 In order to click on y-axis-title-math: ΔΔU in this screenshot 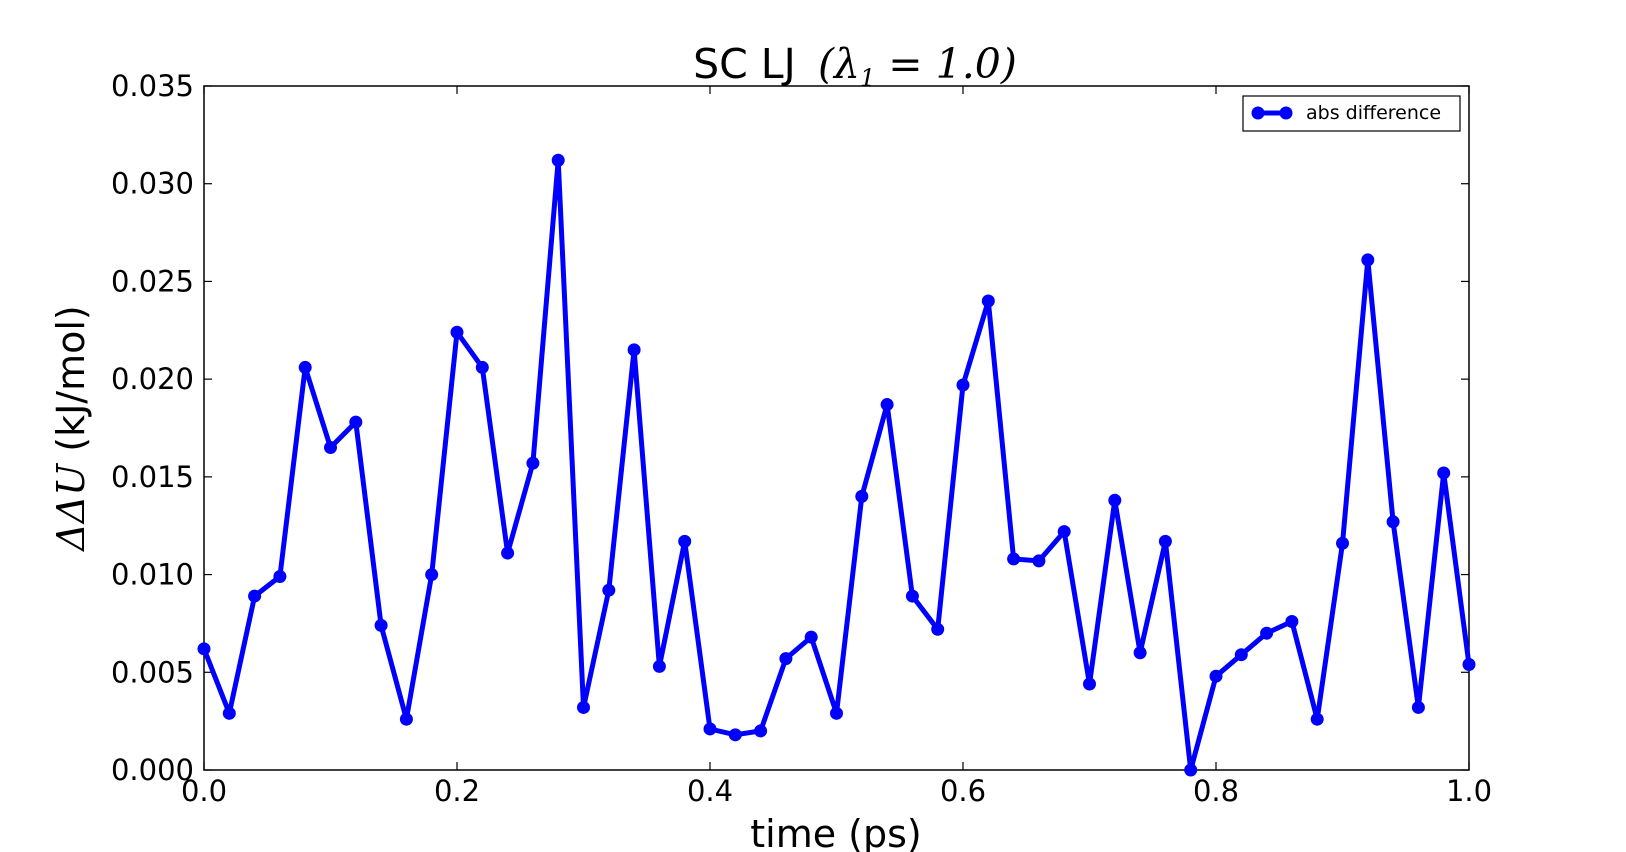, I will do `click(71, 507)`.